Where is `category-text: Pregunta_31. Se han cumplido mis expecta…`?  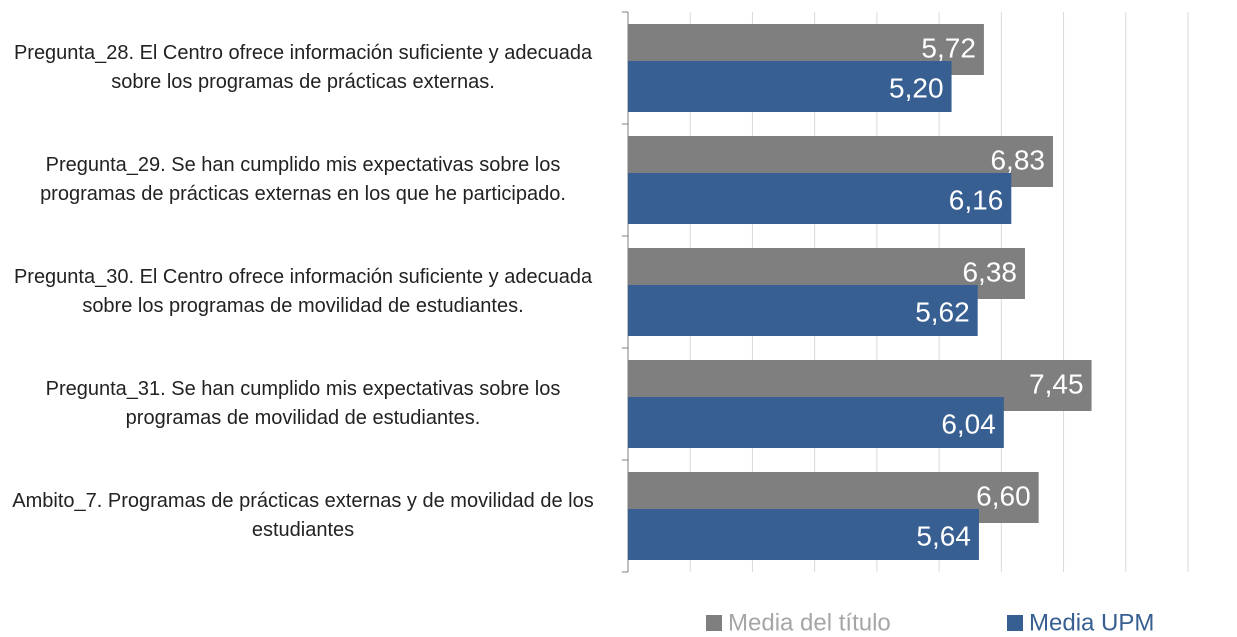 category-text: Pregunta_31. Se han cumplido mis expecta… is located at coordinates (303, 403).